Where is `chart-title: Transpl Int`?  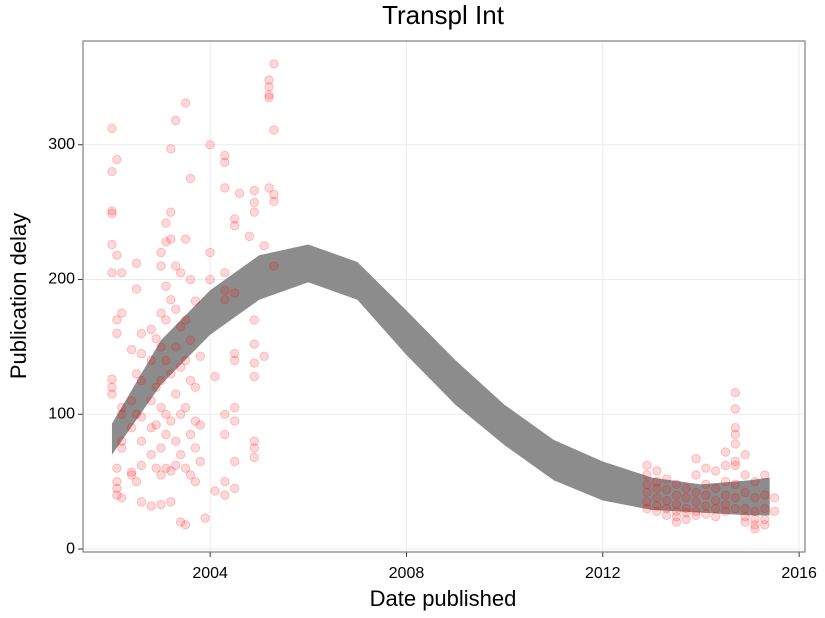 chart-title: Transpl Int is located at coordinates (443, 15).